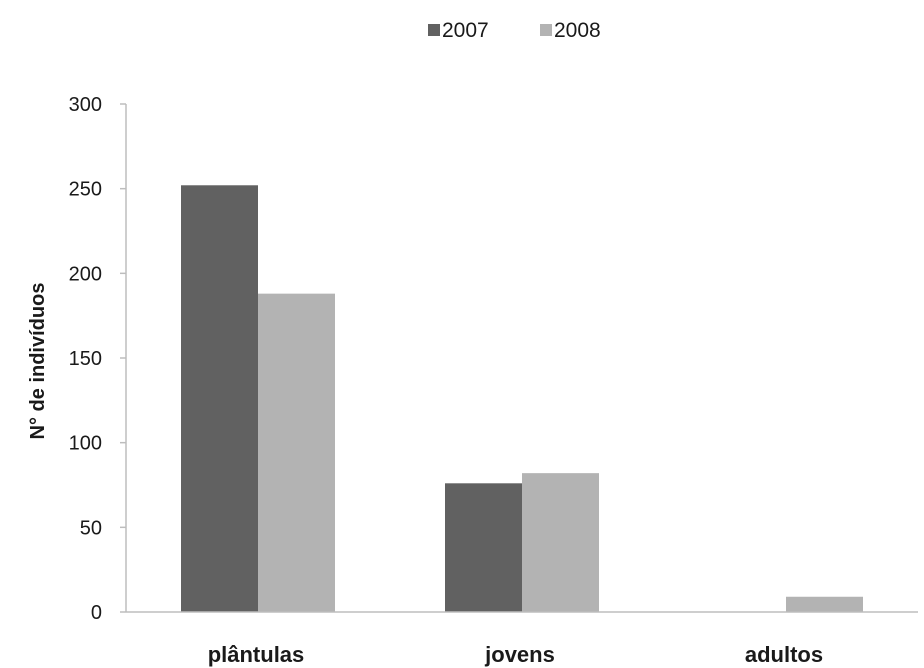 The width and height of the screenshot is (924, 668). I want to click on x-category-label: jovens, so click(519, 654).